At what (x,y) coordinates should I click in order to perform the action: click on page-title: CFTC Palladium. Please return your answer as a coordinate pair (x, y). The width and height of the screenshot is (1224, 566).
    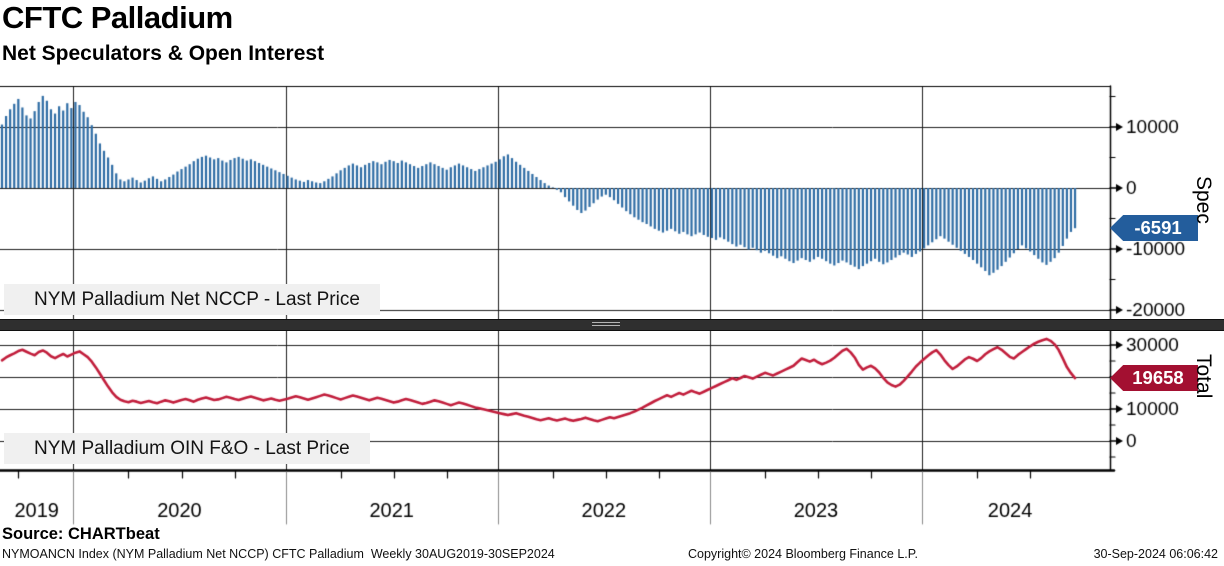
    Looking at the image, I should click on (117, 17).